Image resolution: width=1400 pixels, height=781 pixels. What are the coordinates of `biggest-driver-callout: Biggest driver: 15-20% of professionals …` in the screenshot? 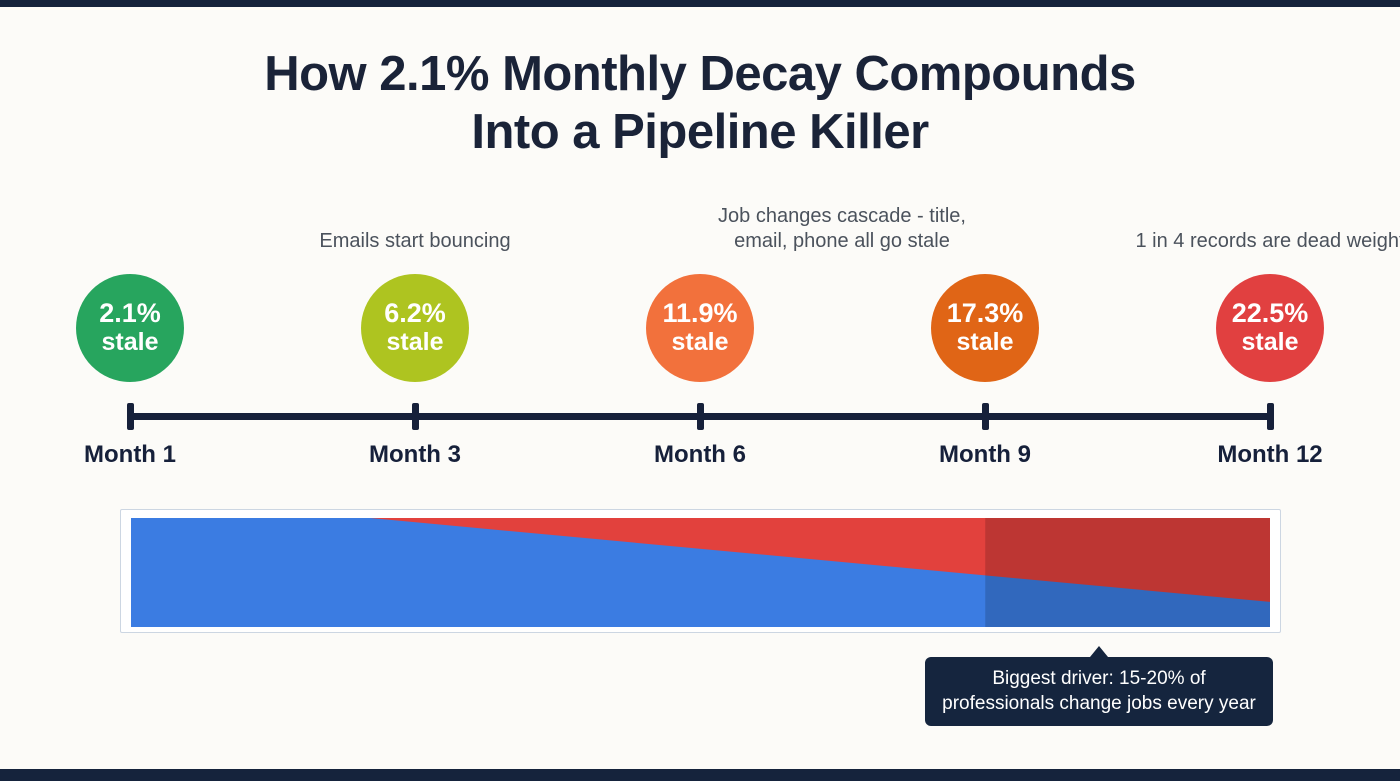 It's located at (1099, 686).